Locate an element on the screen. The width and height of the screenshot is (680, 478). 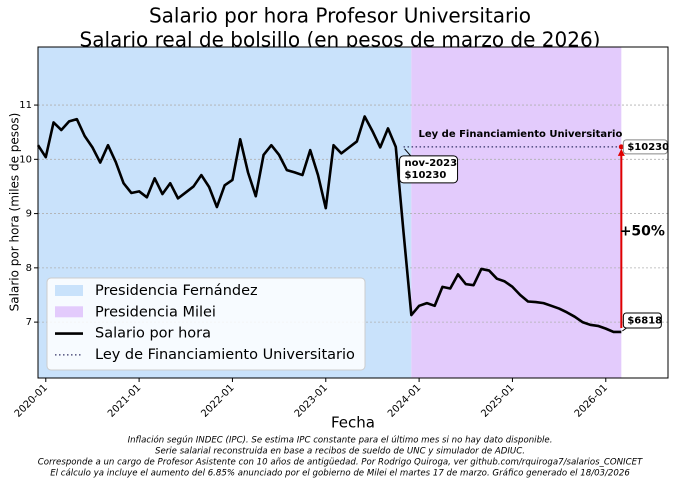
legend-box is located at coordinates (206, 324).